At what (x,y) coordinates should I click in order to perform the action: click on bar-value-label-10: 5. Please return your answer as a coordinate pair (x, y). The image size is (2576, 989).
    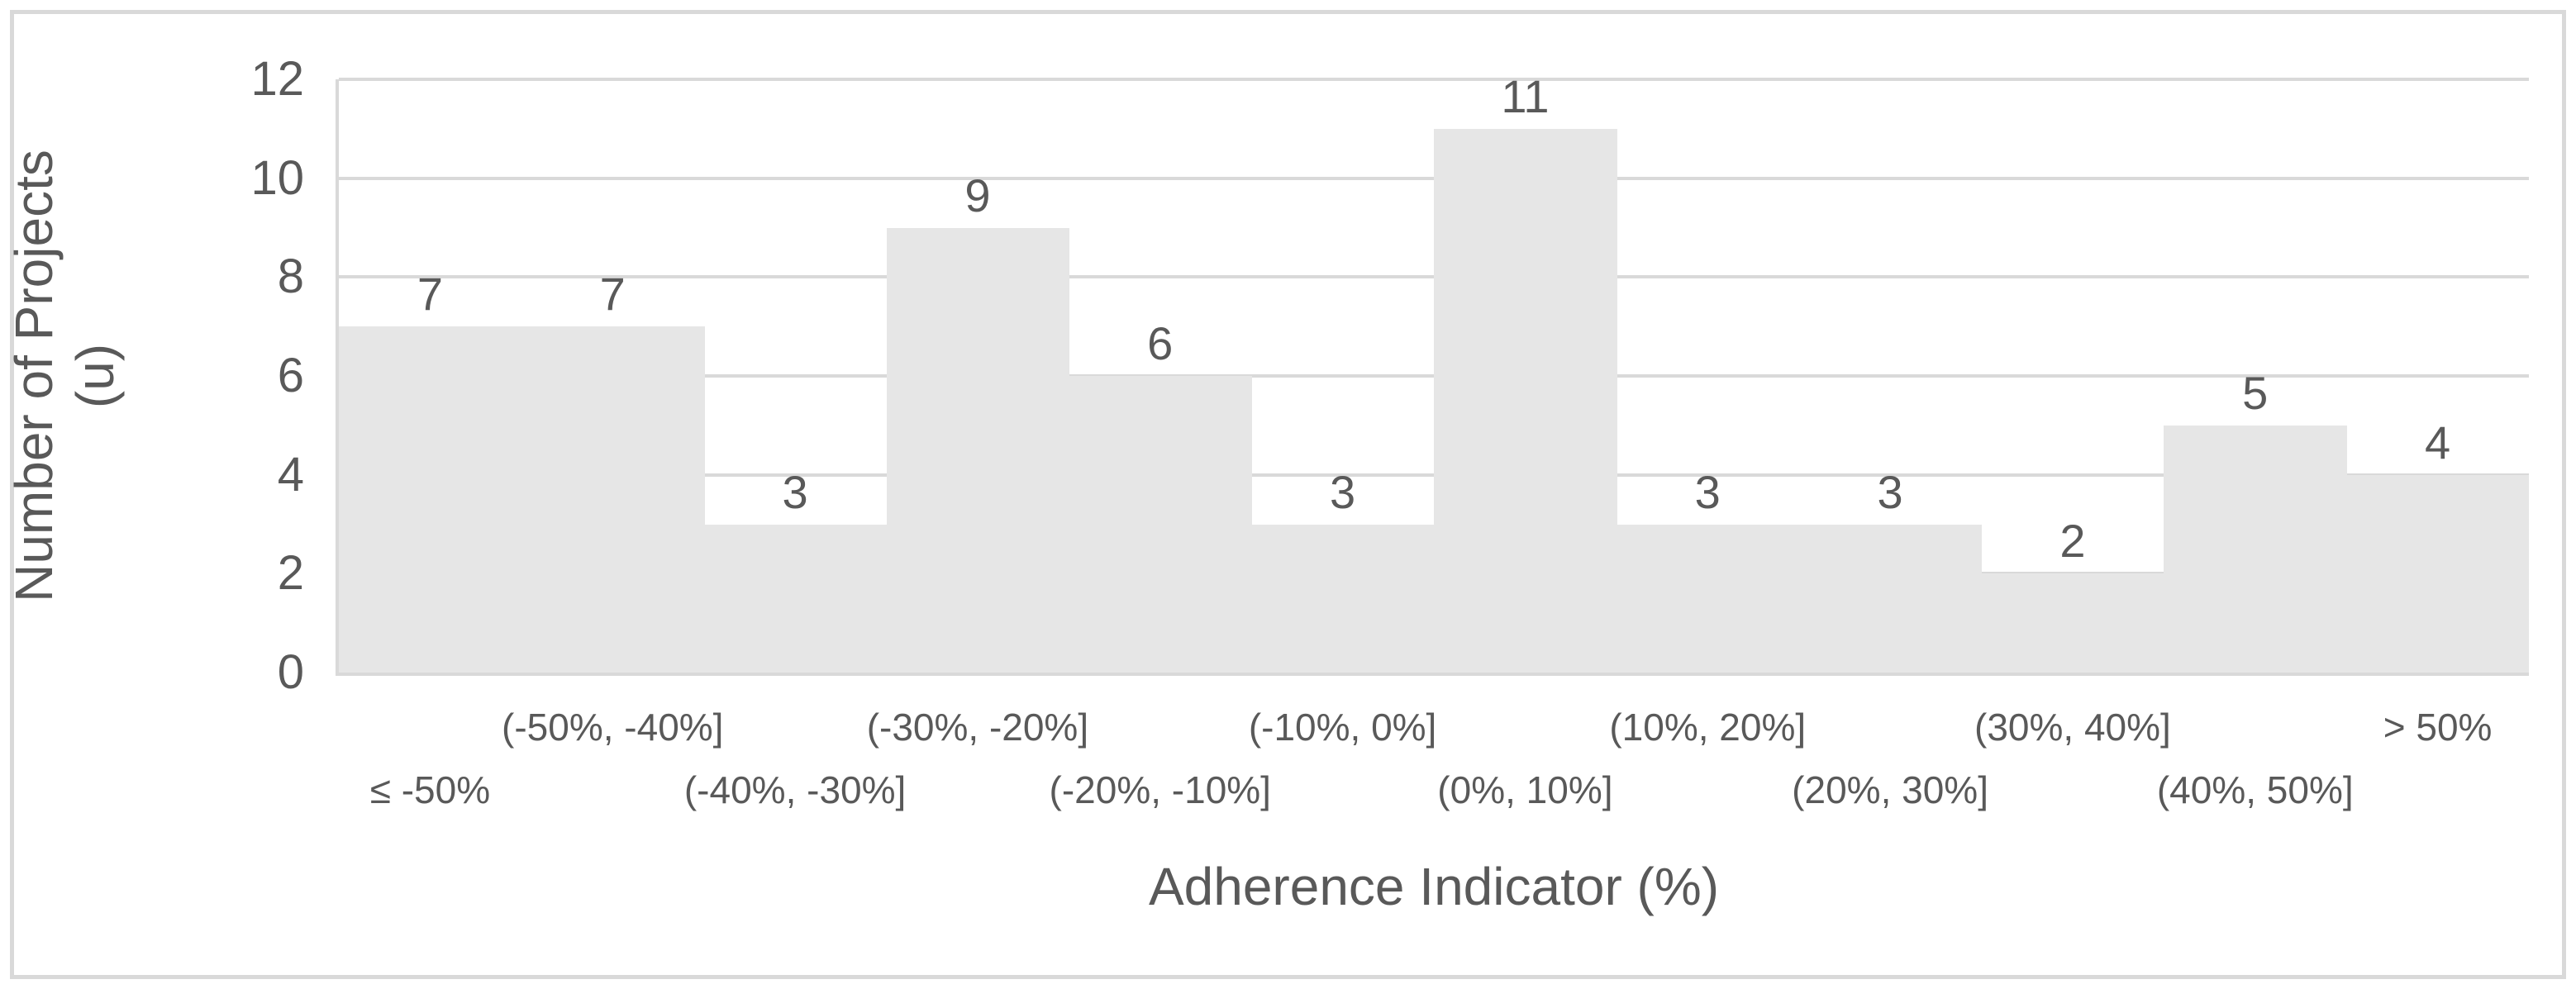
    Looking at the image, I should click on (2256, 392).